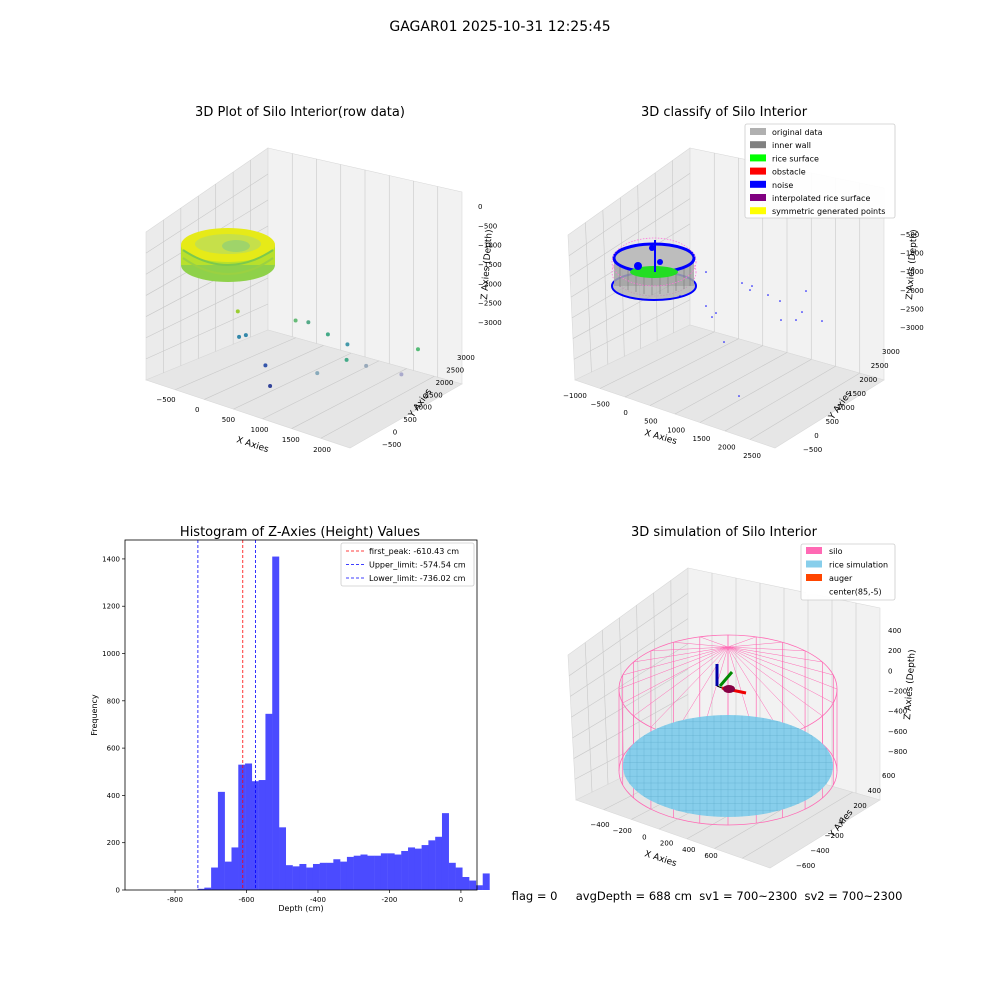 The width and height of the screenshot is (1000, 1000). What do you see at coordinates (113, 796) in the screenshot?
I see `y-tick-label: 400` at bounding box center [113, 796].